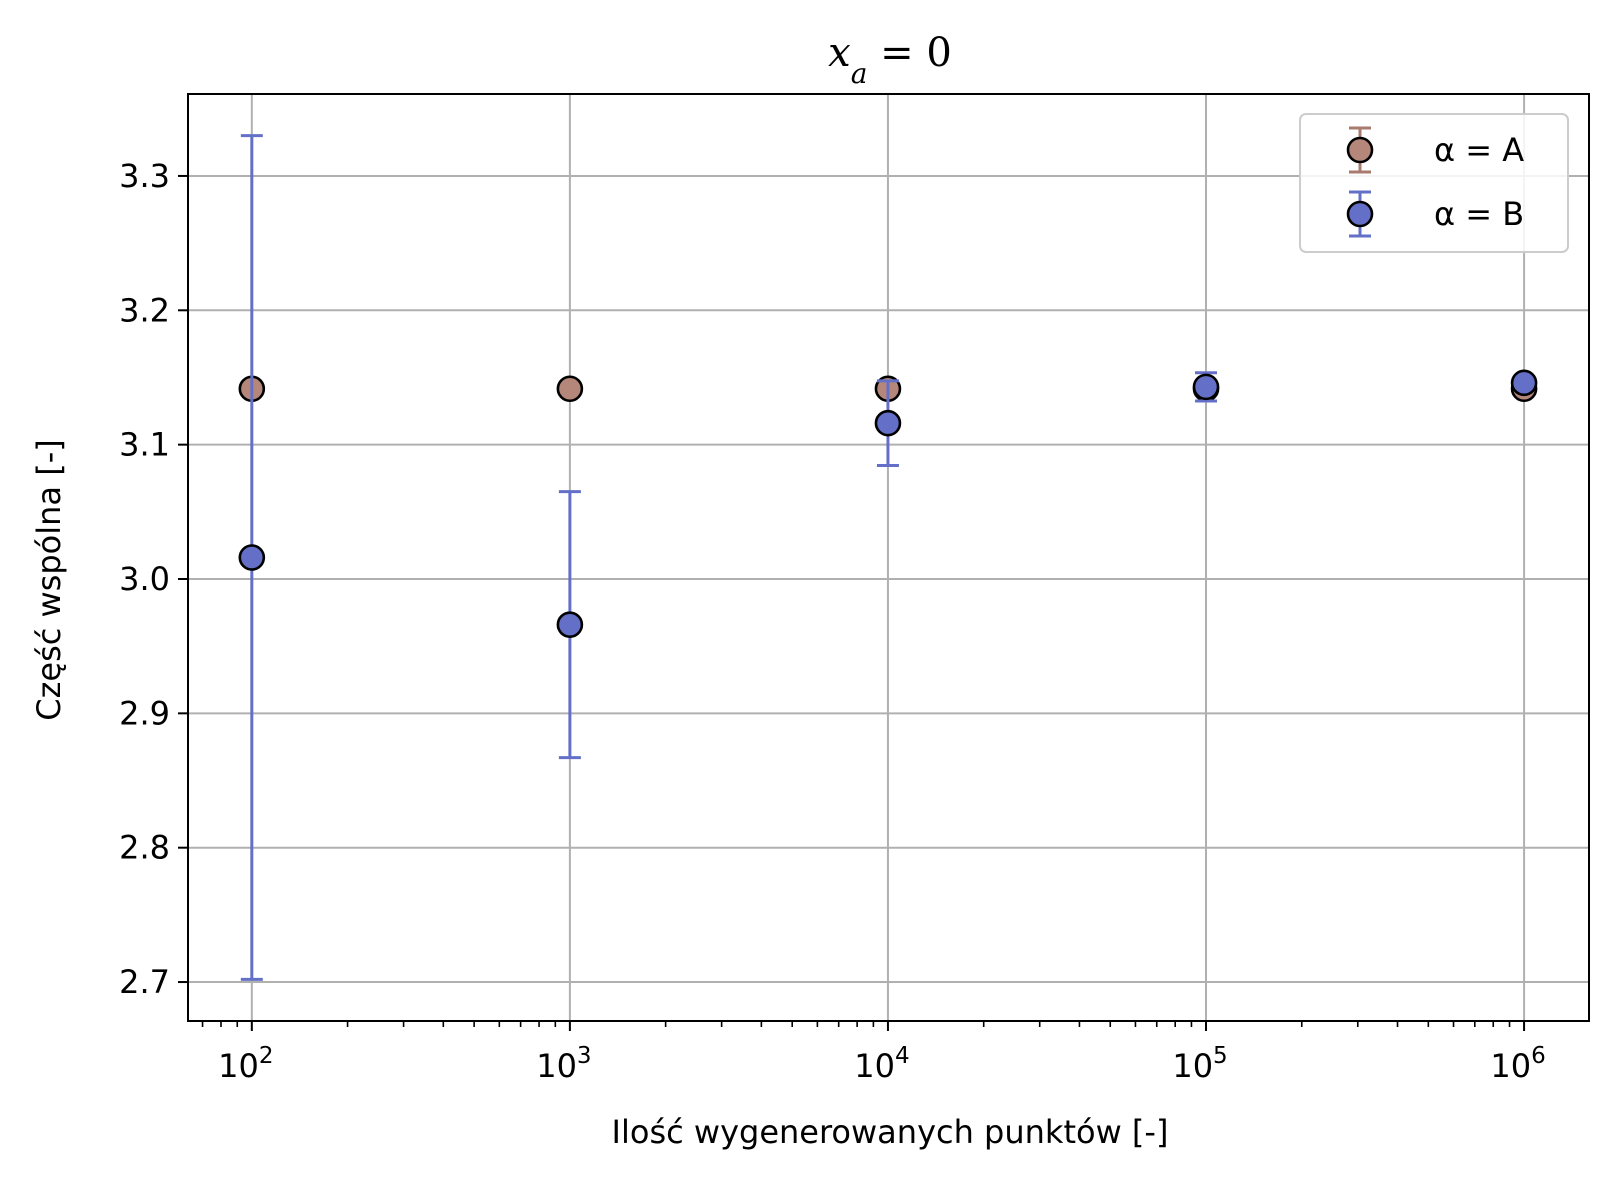 The width and height of the screenshot is (1610, 1179). Describe the element at coordinates (890, 1132) in the screenshot. I see `x-axis-label: Ilość wygenerowanych punktów [-]` at that location.